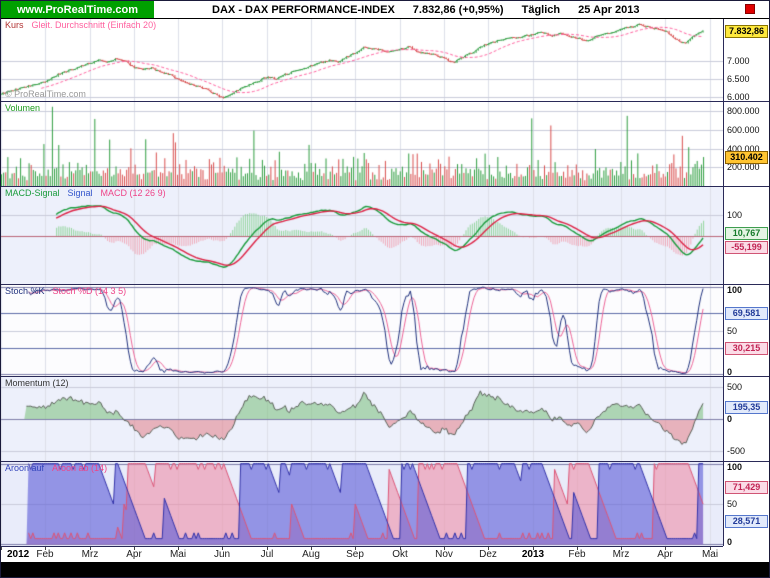 This screenshot has width=770, height=578. I want to click on y-axis-label: -500, so click(736, 450).